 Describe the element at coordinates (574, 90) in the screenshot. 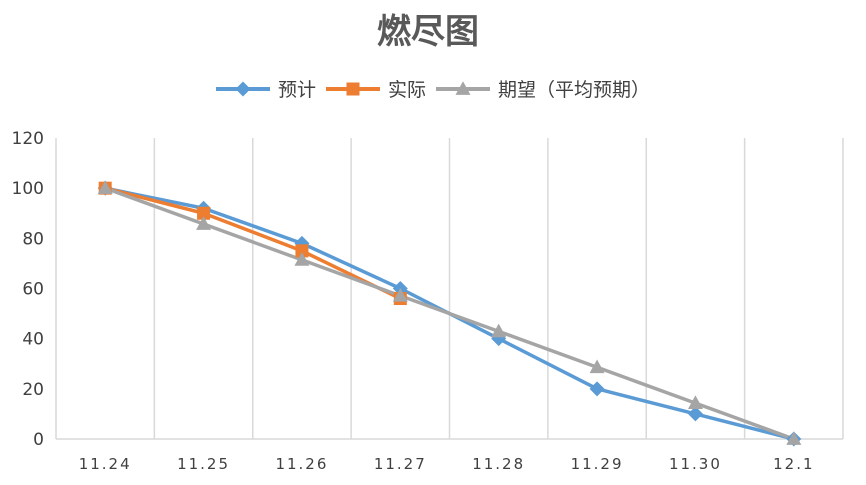

I see `legend-label: 期望（平均预期）` at that location.